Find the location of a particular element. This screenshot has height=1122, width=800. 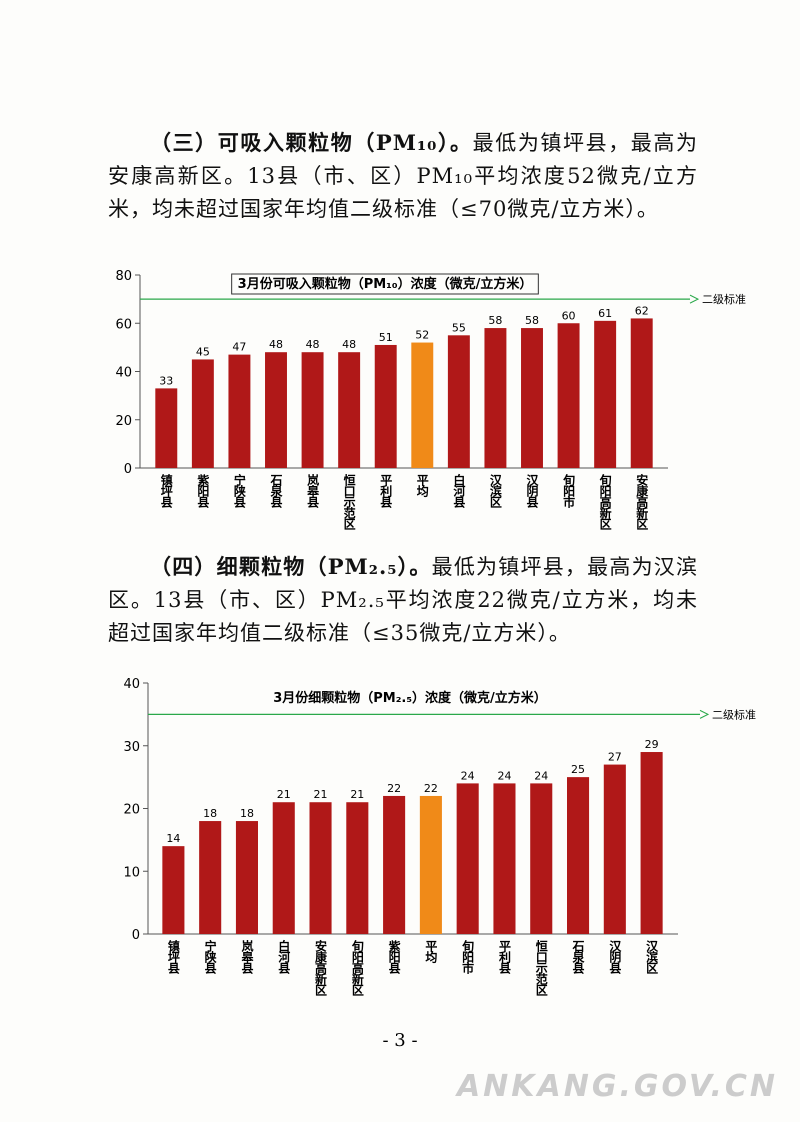

title-box is located at coordinates (385, 284).